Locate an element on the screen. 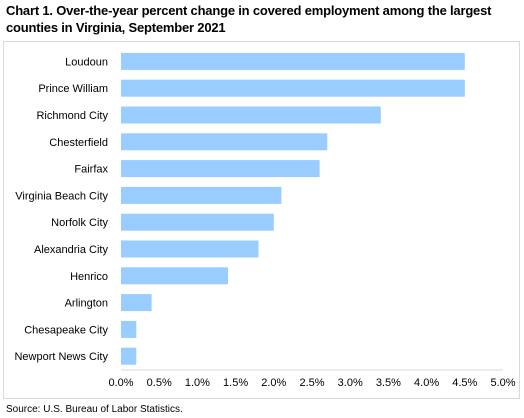 The image size is (524, 418). x-tick-label: 0.0% is located at coordinates (120, 383).